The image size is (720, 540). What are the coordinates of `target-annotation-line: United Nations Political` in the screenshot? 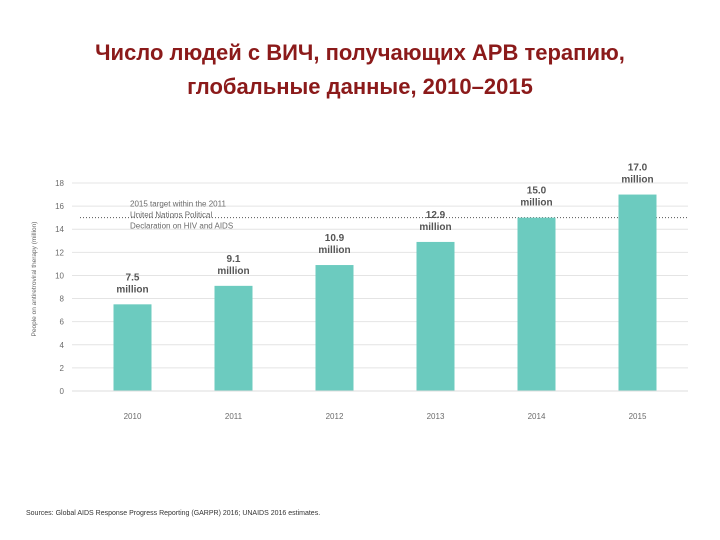 It's located at (171, 215).